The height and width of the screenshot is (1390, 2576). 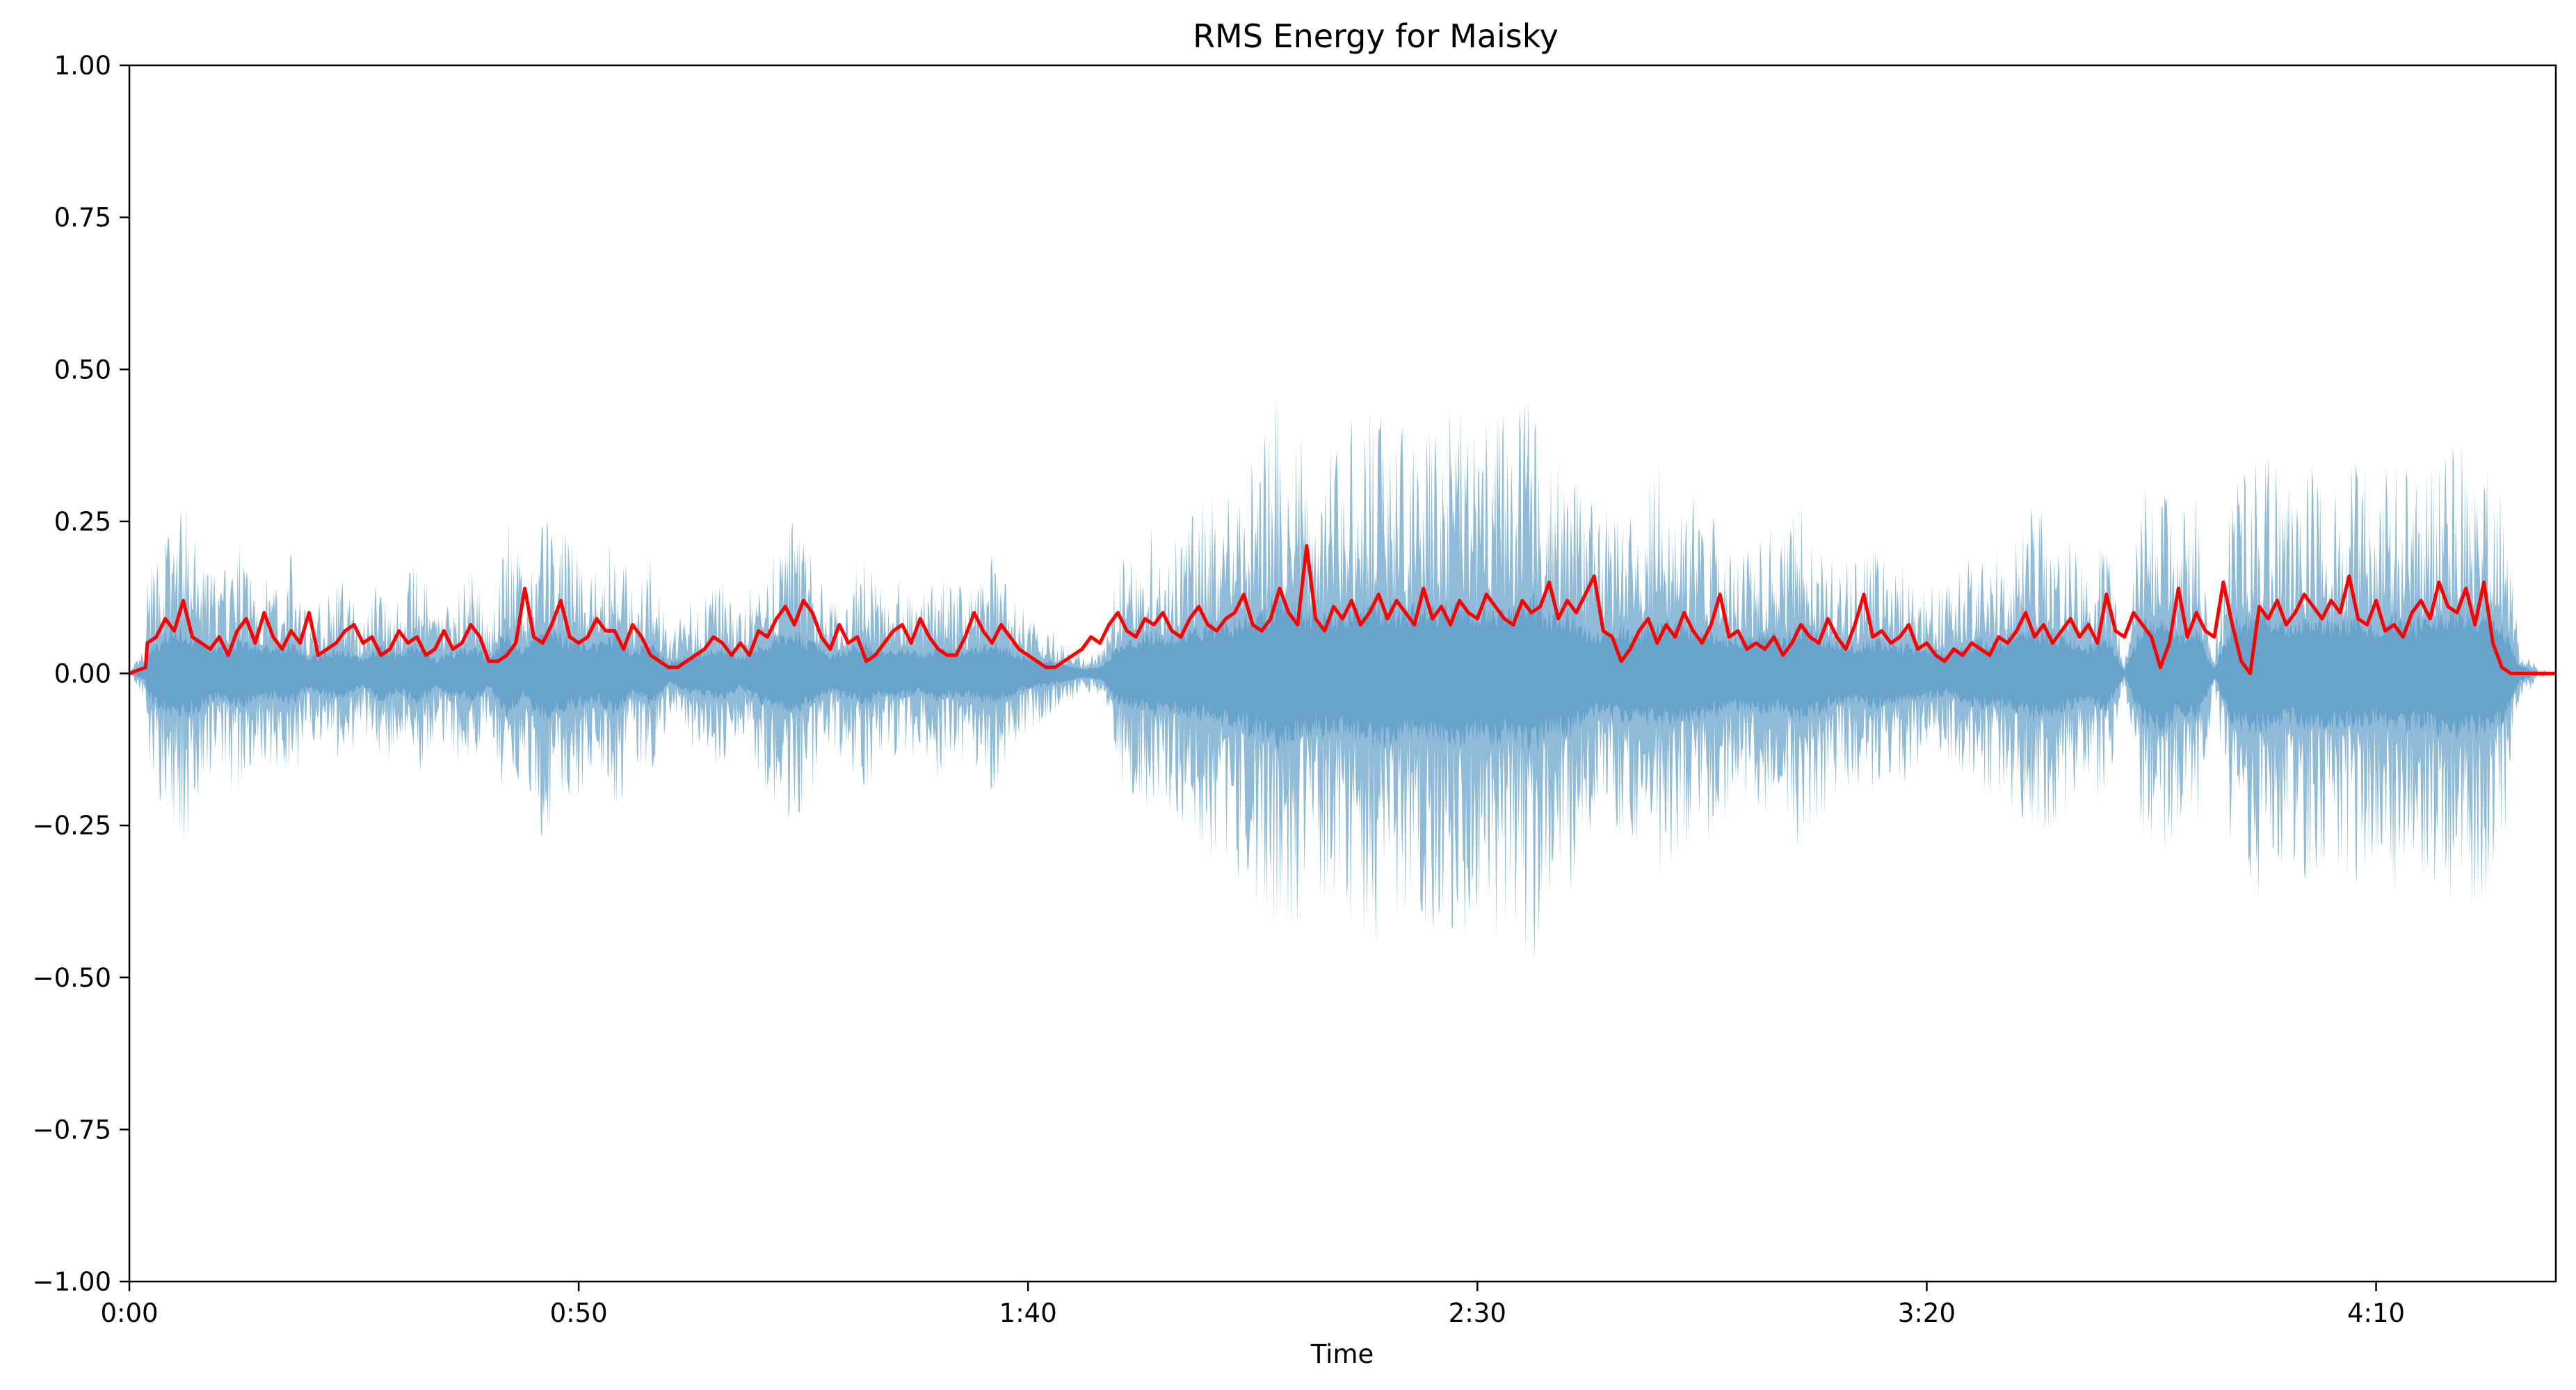 I want to click on y-tick-label: −0.50, so click(x=72, y=978).